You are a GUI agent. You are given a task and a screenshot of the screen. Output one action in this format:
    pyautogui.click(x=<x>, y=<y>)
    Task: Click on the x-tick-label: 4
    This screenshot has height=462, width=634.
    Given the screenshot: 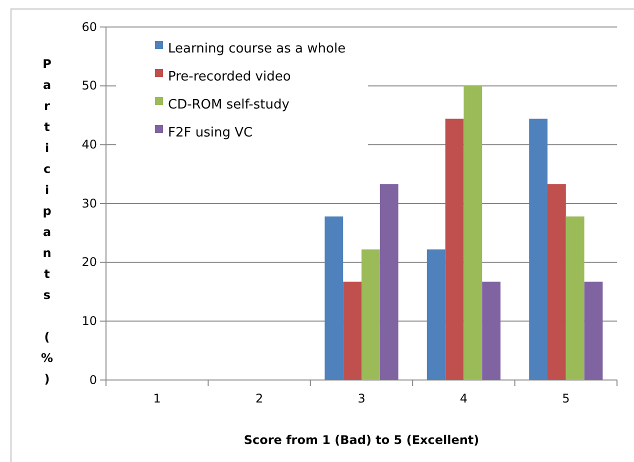 What is the action you would take?
    pyautogui.click(x=464, y=399)
    